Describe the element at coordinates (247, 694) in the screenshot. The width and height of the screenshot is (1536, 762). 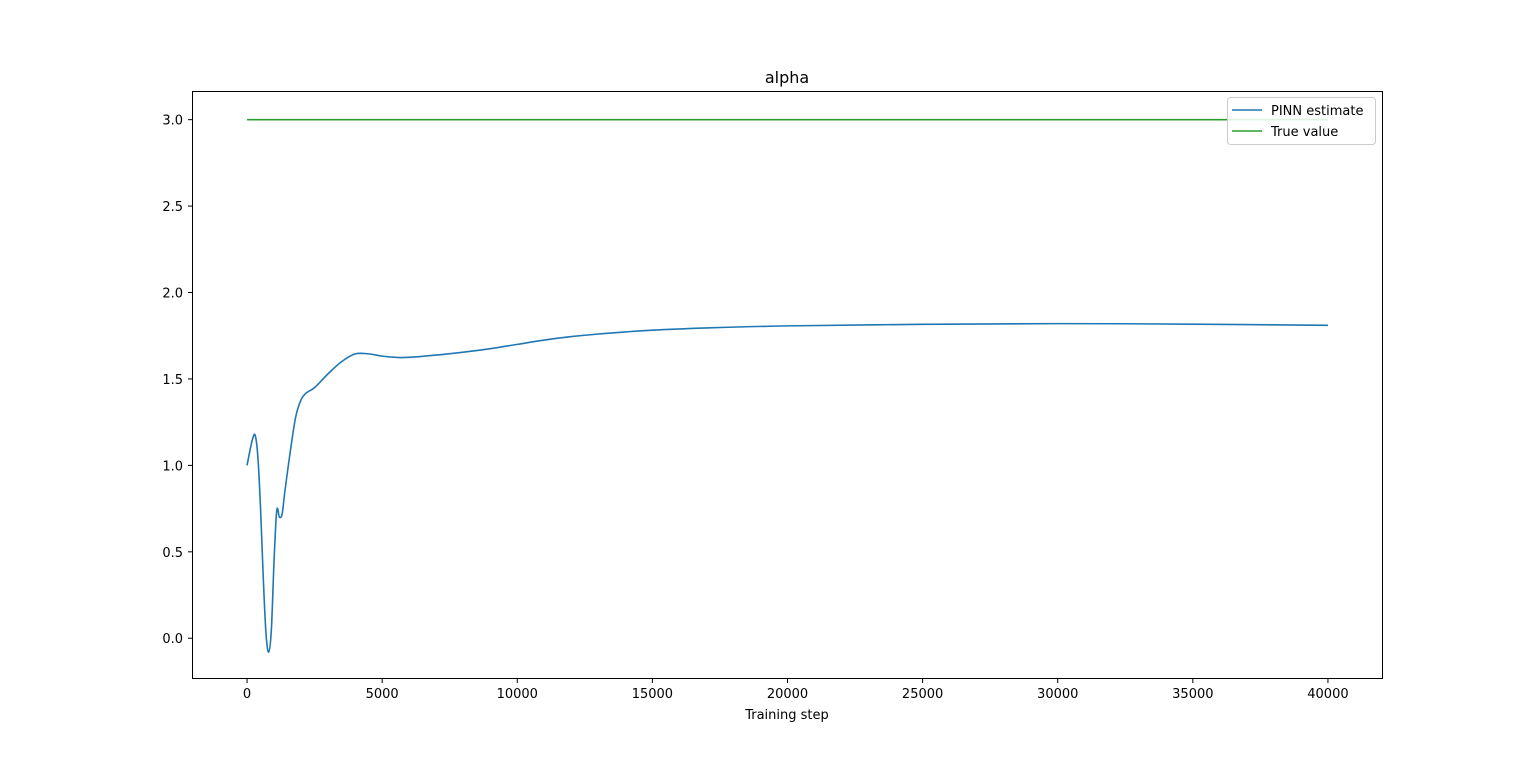
I see `x-tick-label: 0` at that location.